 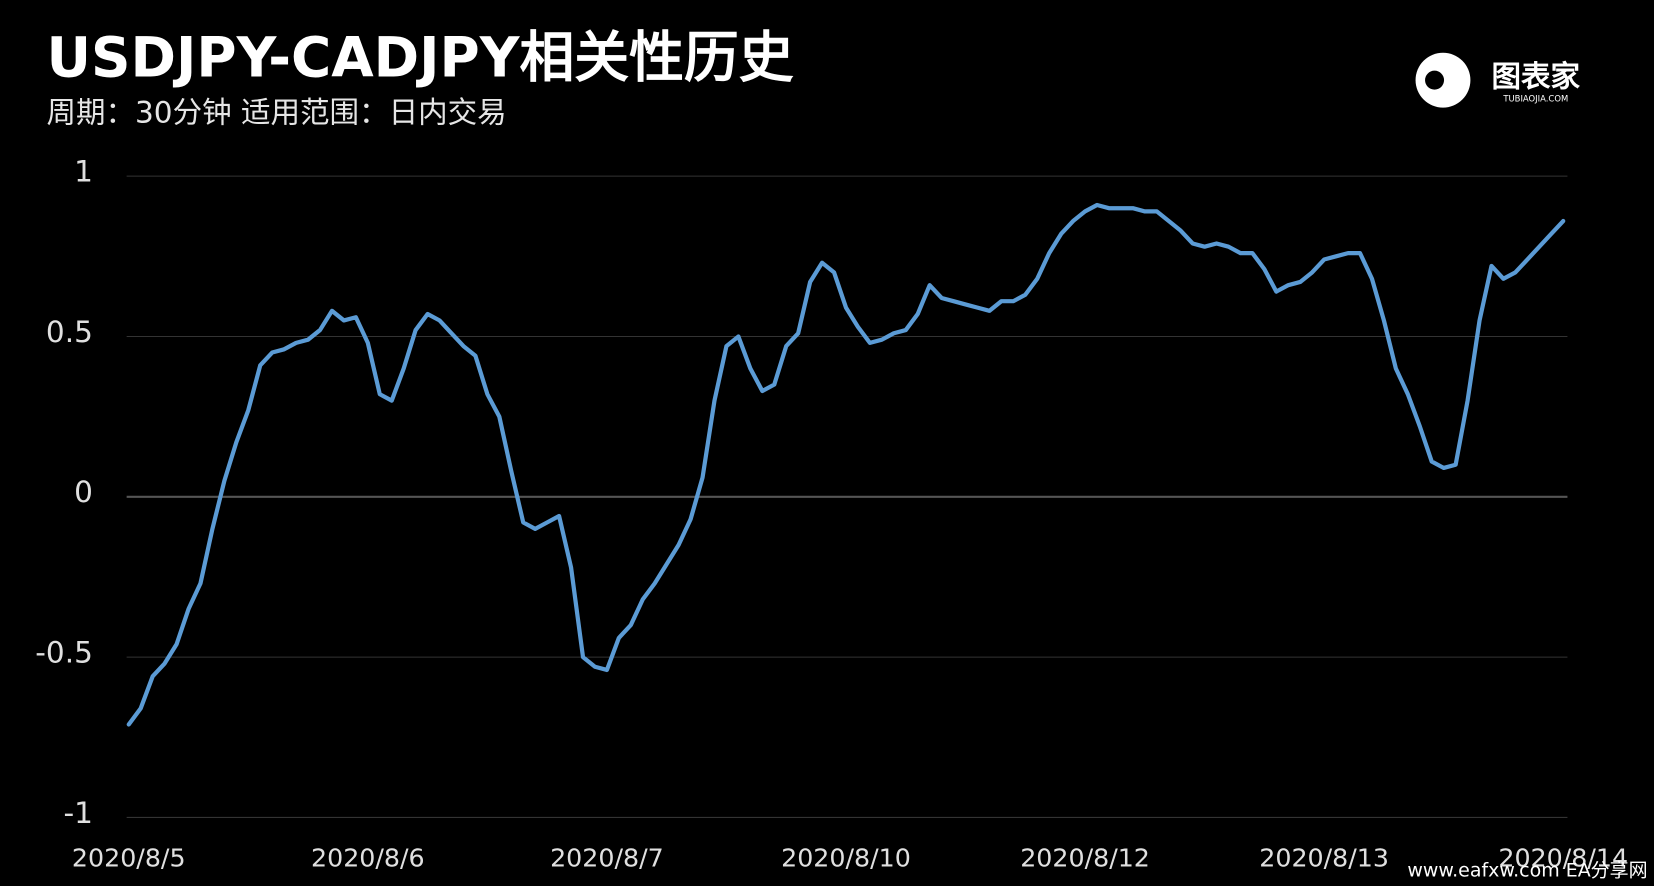 What do you see at coordinates (846, 858) in the screenshot?
I see `x-tick-label: 2020/8/10` at bounding box center [846, 858].